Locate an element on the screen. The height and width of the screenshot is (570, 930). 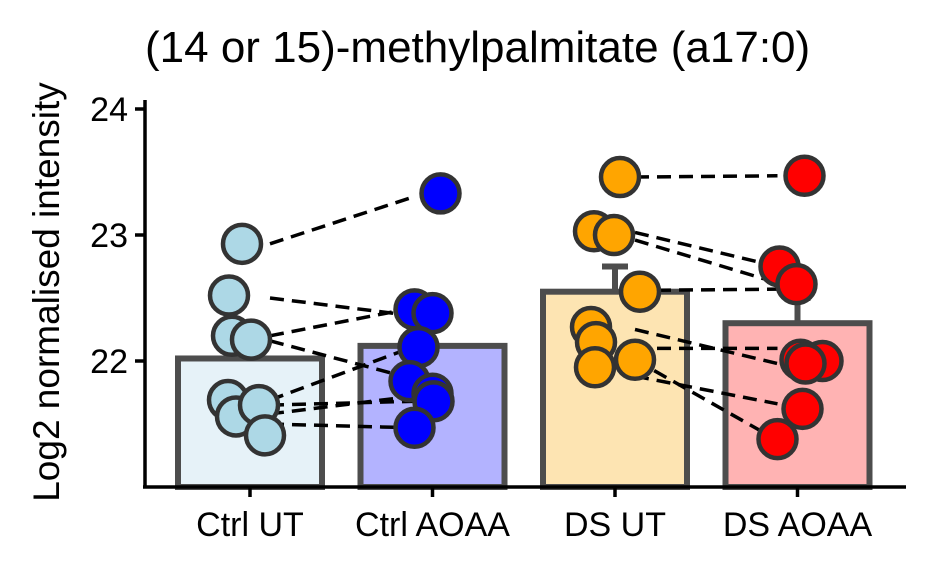
y-axis-label: Log2 normalised intensity is located at coordinates (46, 292).